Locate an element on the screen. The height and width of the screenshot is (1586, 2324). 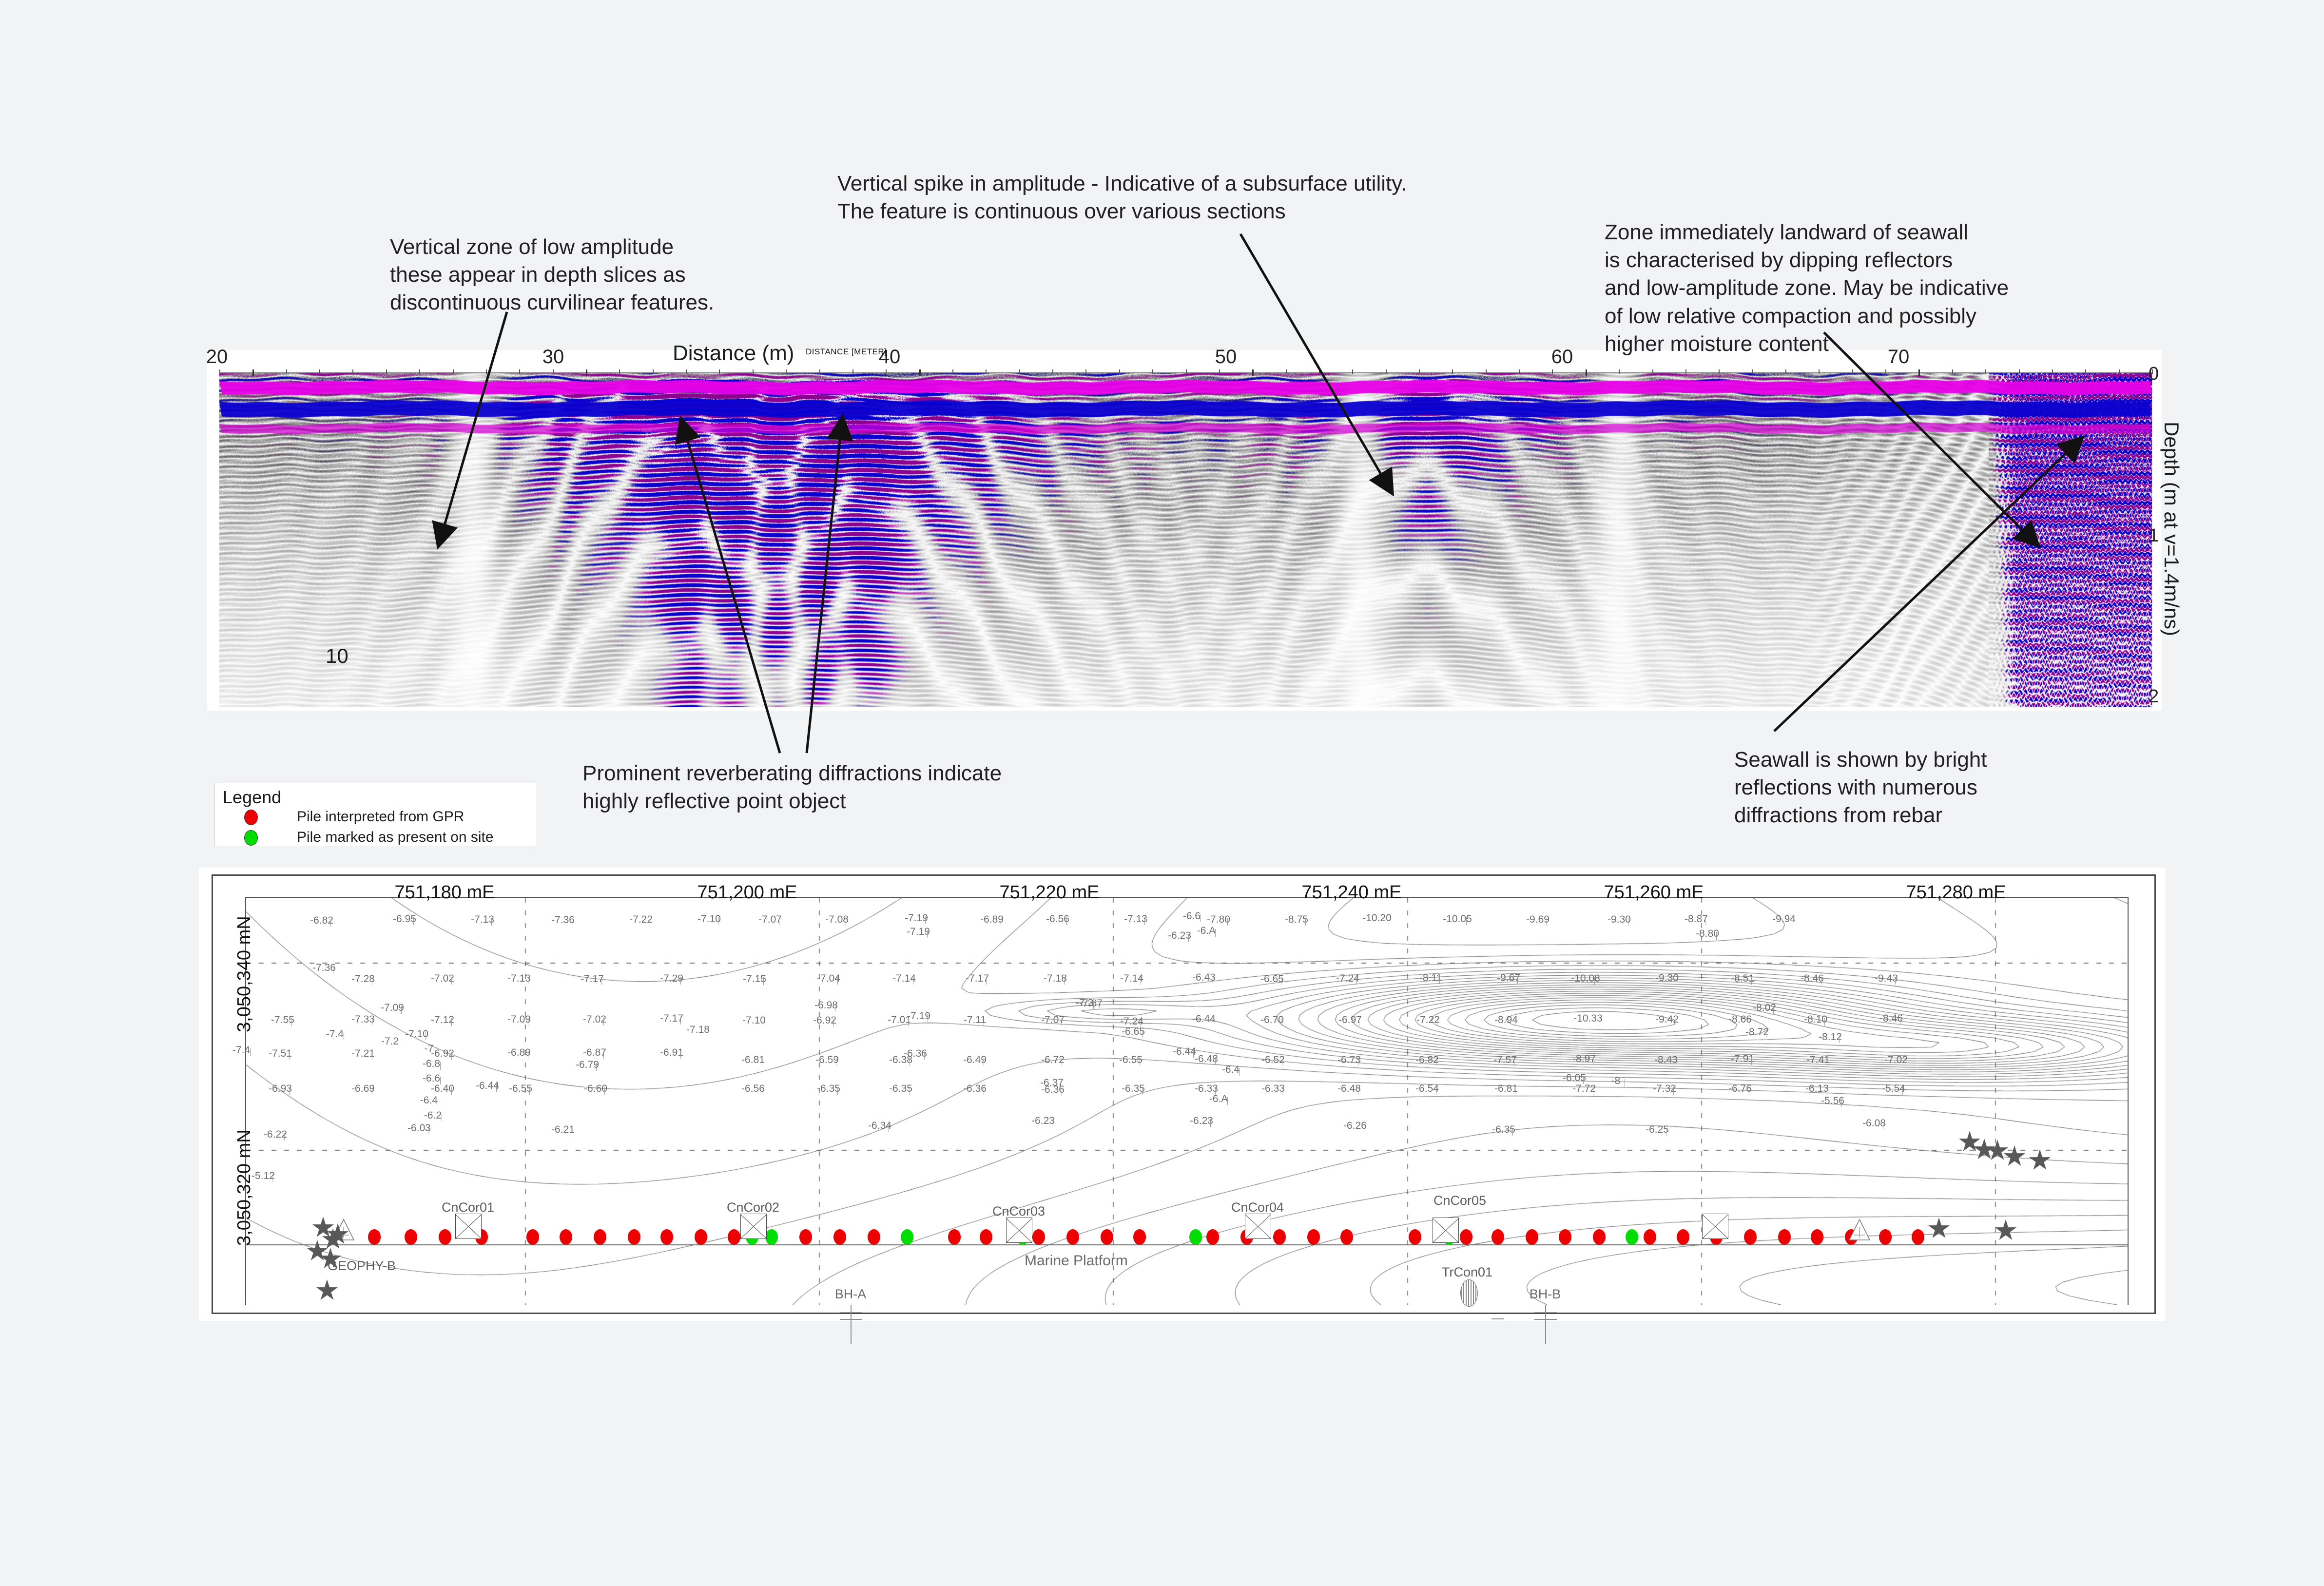
spot-height-label: -6.76 is located at coordinates (1740, 1088).